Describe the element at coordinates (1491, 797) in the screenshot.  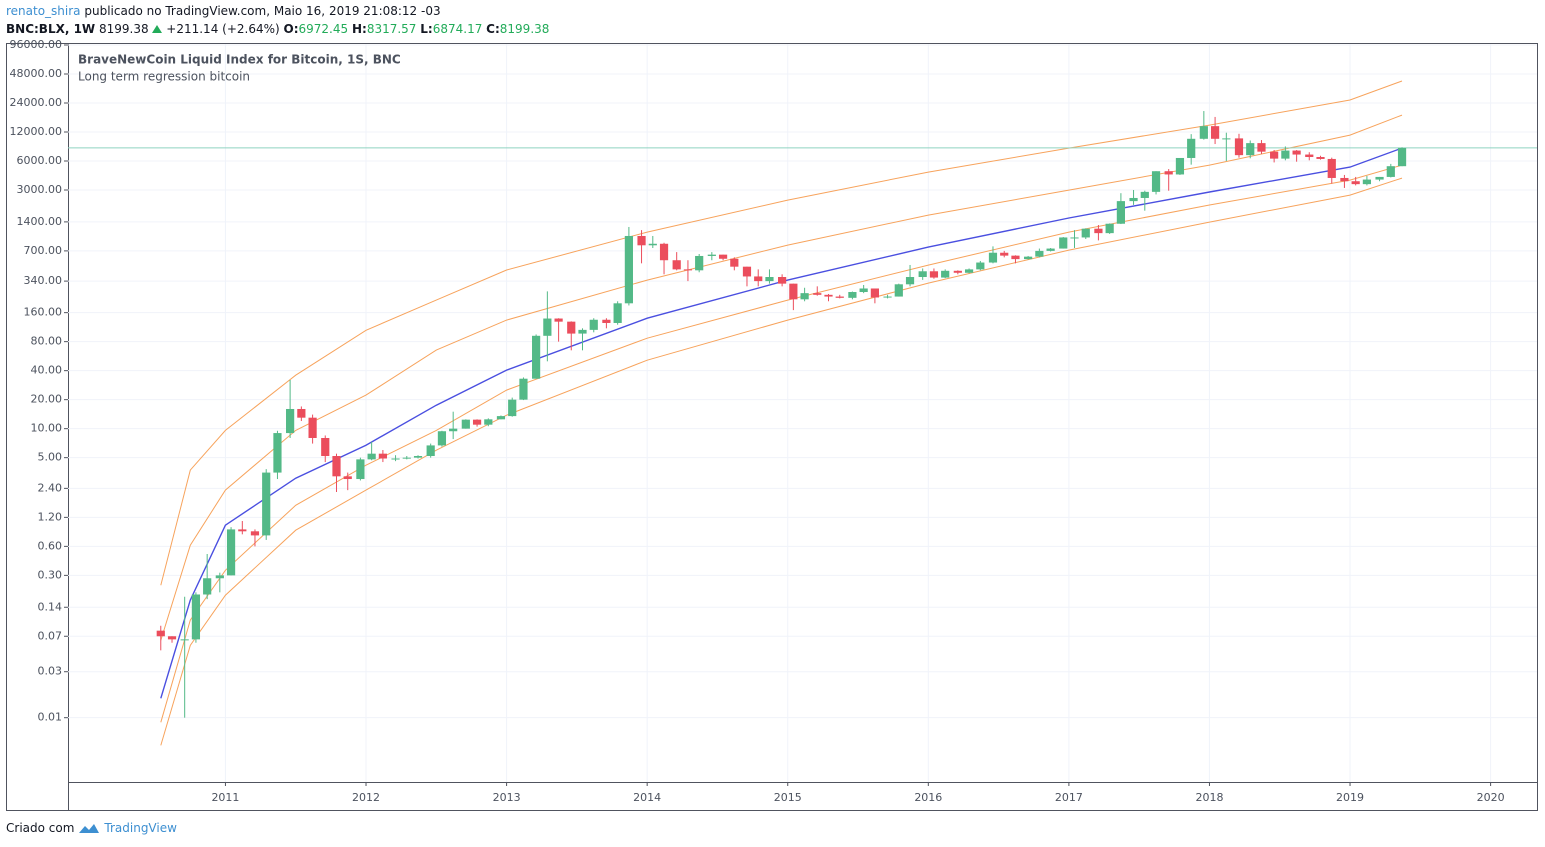
I see `x-tick-label: 2020` at that location.